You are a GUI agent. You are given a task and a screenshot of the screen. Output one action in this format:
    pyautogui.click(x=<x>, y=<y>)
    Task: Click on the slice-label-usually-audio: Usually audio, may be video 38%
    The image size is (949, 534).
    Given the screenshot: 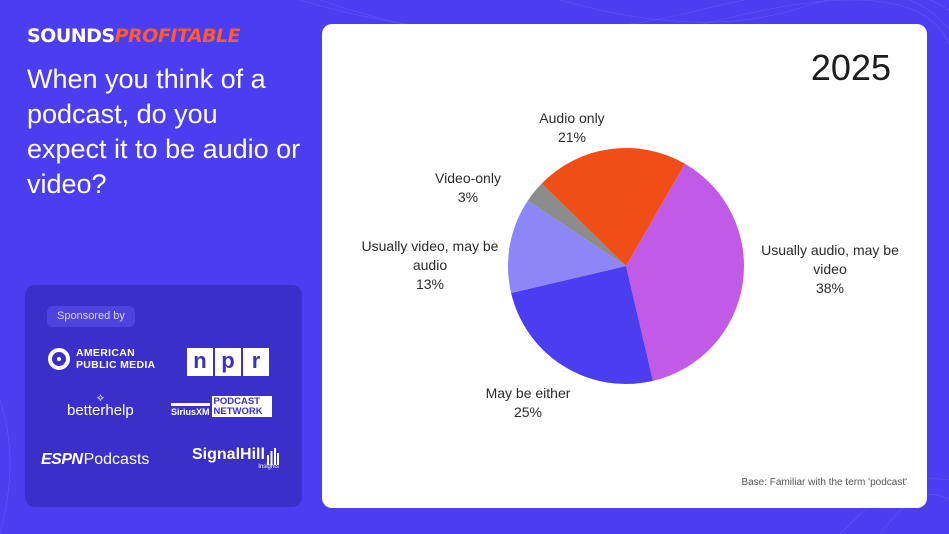 What is the action you would take?
    pyautogui.click(x=830, y=269)
    